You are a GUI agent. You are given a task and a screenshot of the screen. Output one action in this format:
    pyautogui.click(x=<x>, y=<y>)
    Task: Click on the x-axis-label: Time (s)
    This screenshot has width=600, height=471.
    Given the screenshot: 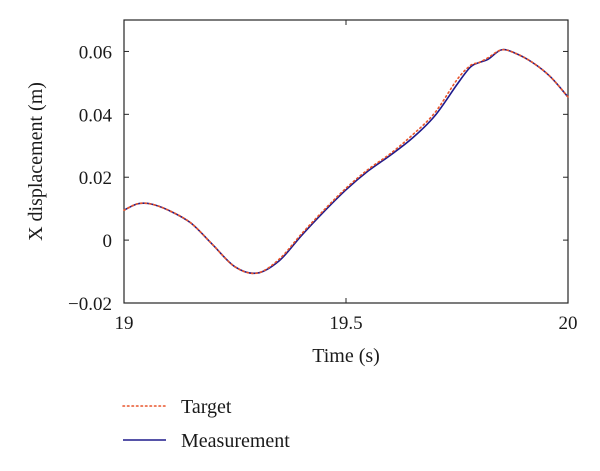 What is the action you would take?
    pyautogui.click(x=346, y=356)
    